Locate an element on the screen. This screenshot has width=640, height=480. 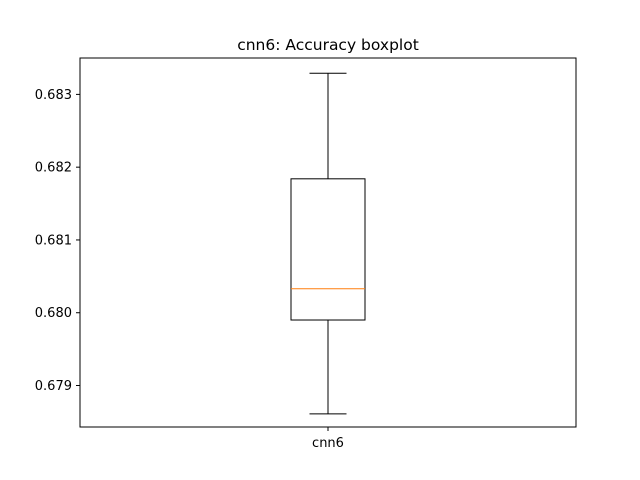
iqr-box is located at coordinates (328, 249).